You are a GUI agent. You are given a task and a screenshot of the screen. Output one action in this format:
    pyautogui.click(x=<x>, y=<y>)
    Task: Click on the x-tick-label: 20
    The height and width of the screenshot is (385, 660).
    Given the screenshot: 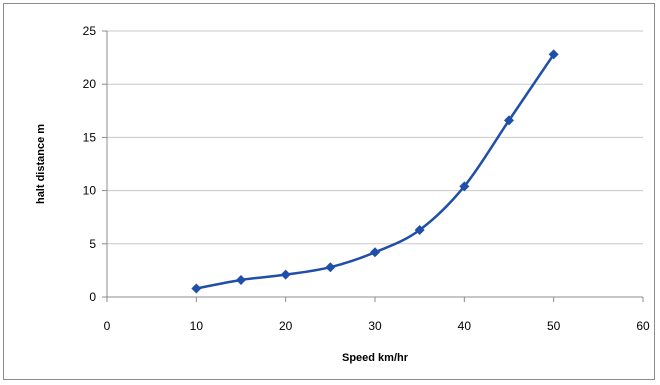 What is the action you would take?
    pyautogui.click(x=286, y=326)
    